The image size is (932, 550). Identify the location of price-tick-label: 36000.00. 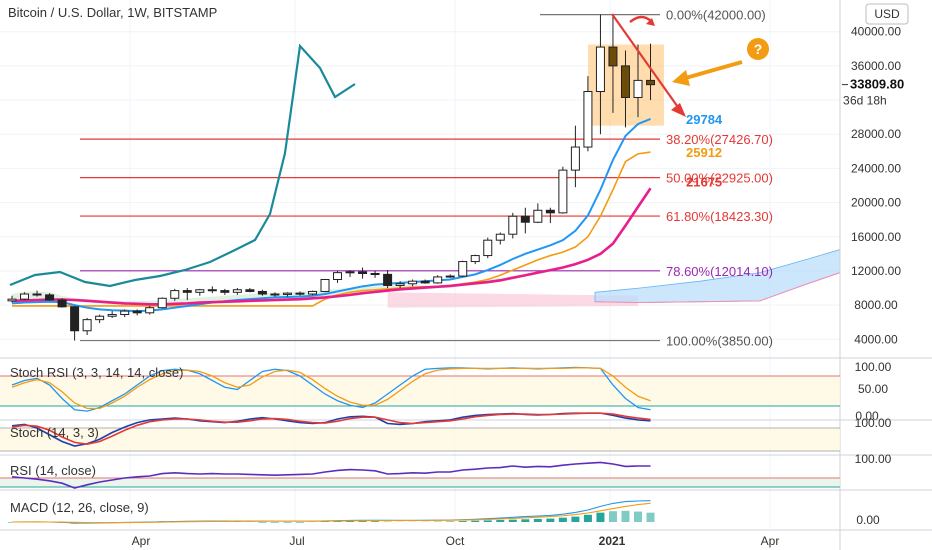
(876, 66).